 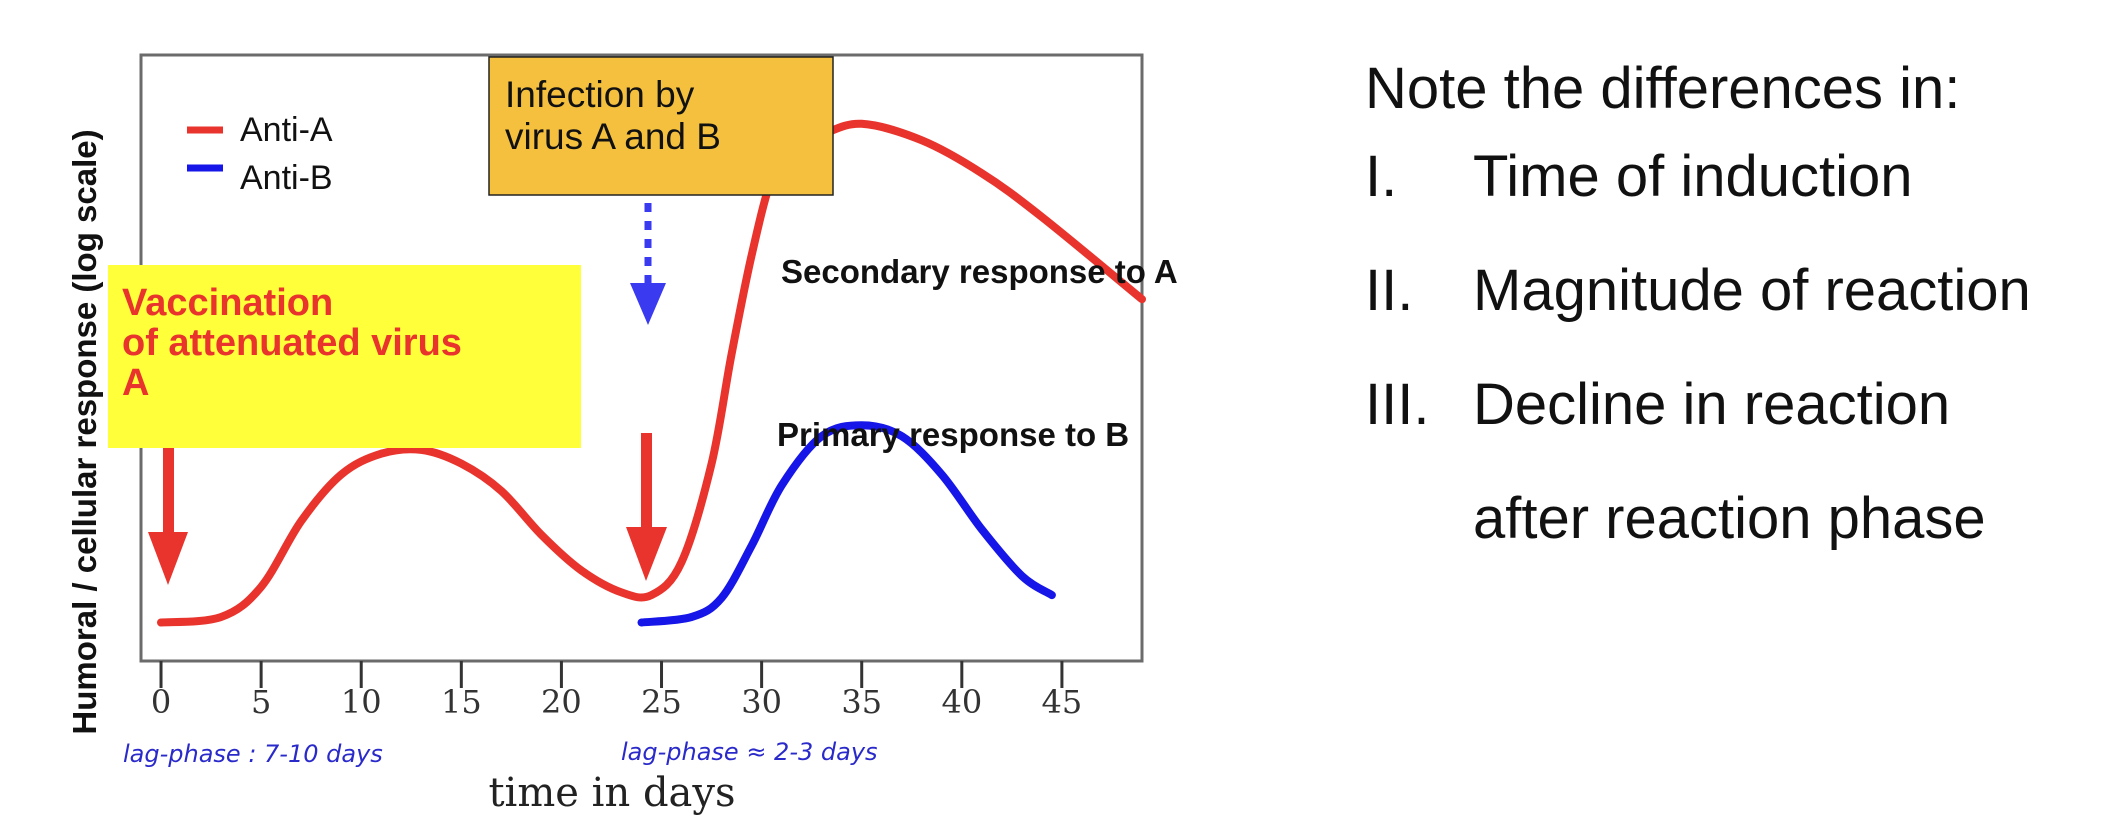 I want to click on notes-item-continuation: after reaction phase, so click(x=1729, y=518).